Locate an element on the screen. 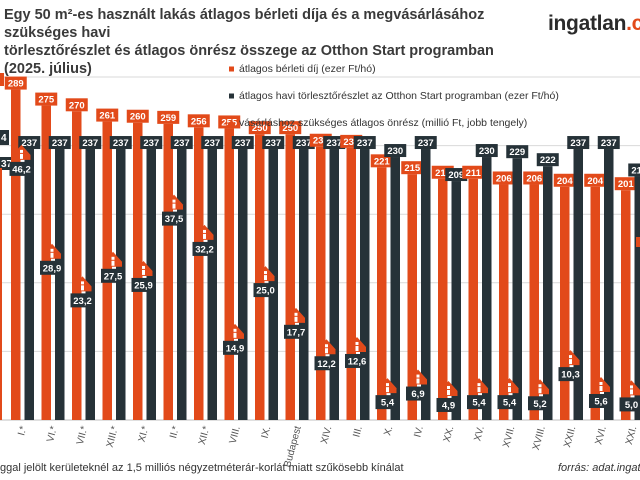 This screenshot has width=640, height=480. category-group: 270 237 23,2 VII.* is located at coordinates (83, 272).